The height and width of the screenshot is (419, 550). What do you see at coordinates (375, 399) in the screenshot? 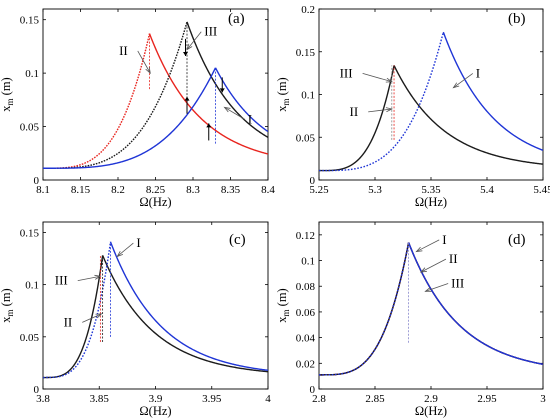
I see `x-tick-label: 2.85` at bounding box center [375, 399].